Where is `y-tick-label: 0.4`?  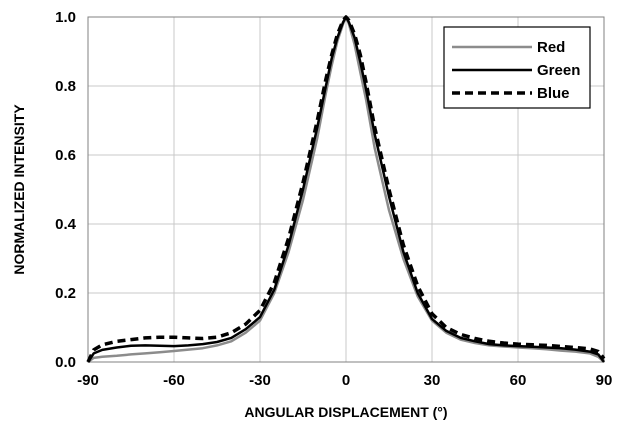 y-tick-label: 0.4 is located at coordinates (66, 224).